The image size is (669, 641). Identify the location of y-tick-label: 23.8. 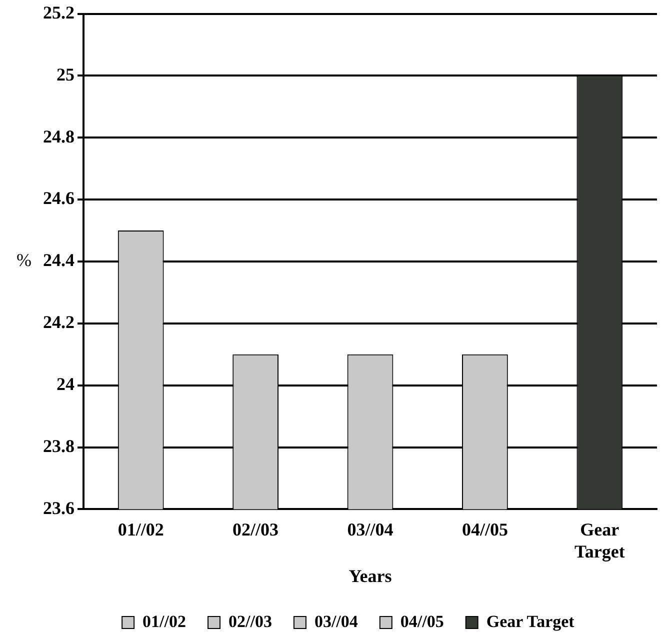
(58, 446).